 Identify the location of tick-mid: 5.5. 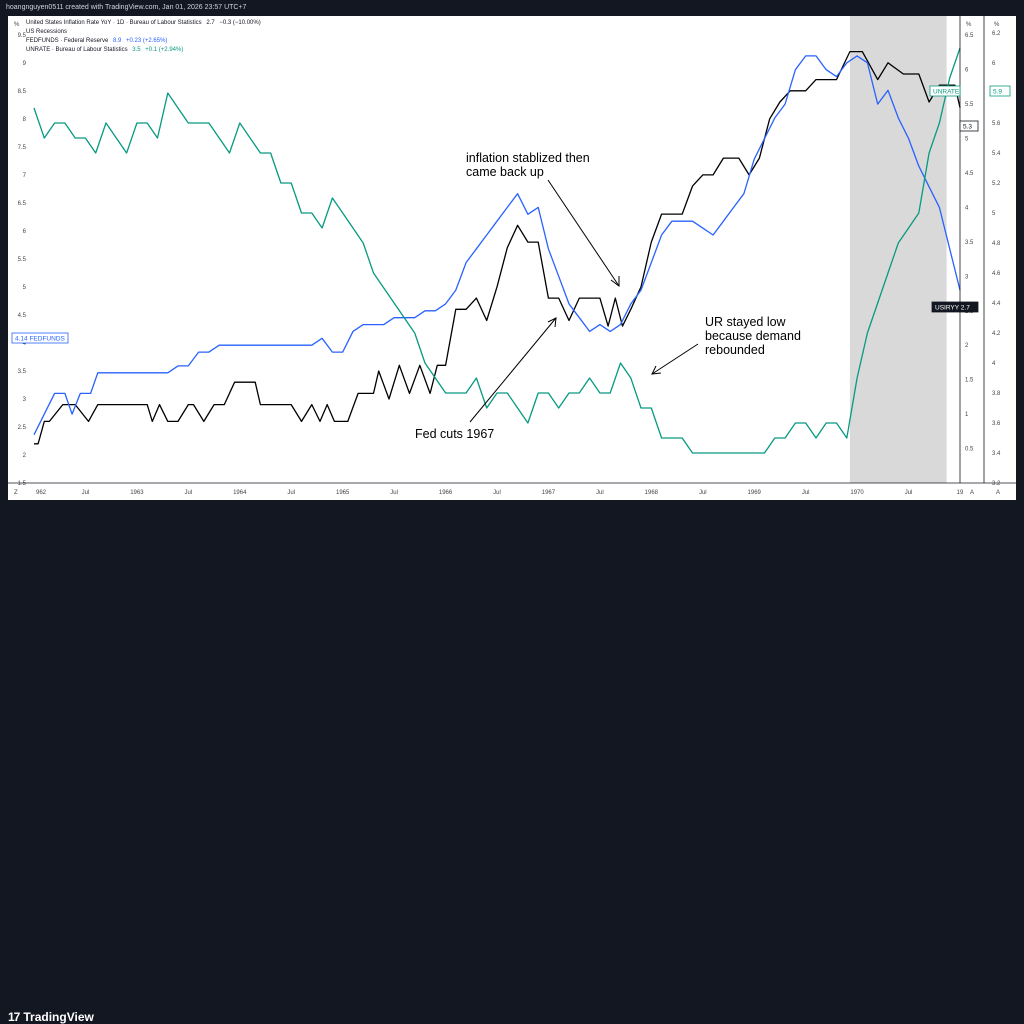
(969, 105).